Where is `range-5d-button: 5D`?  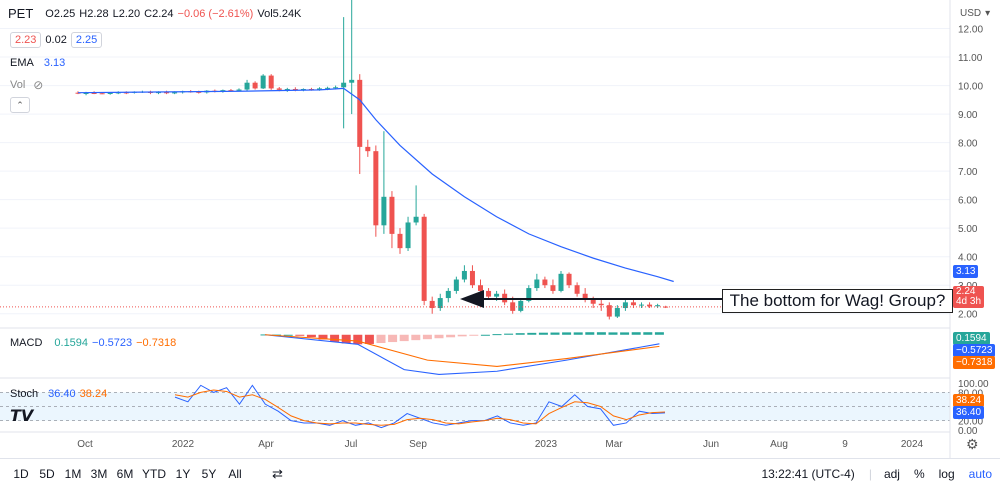
range-5d-button: 5D is located at coordinates (47, 474).